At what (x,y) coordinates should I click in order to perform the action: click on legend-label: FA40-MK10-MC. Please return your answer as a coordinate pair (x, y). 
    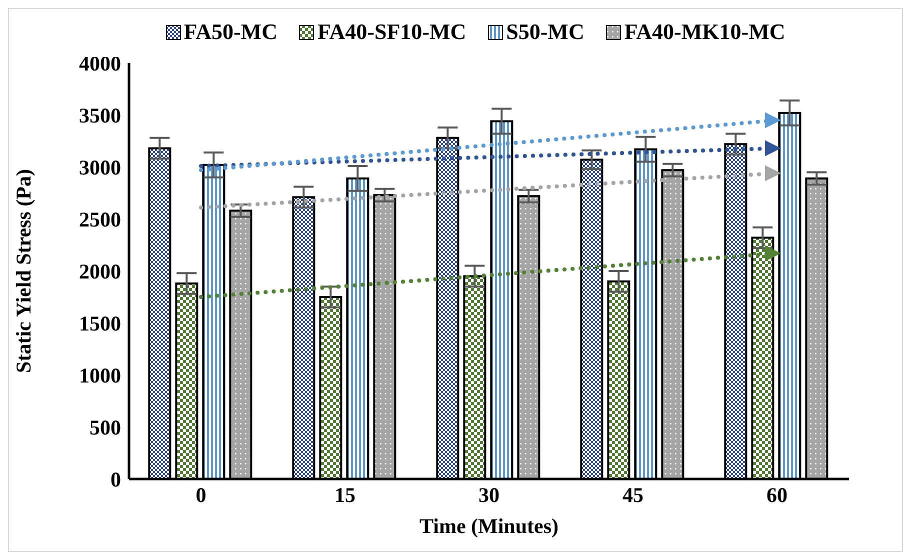
    Looking at the image, I should click on (705, 32).